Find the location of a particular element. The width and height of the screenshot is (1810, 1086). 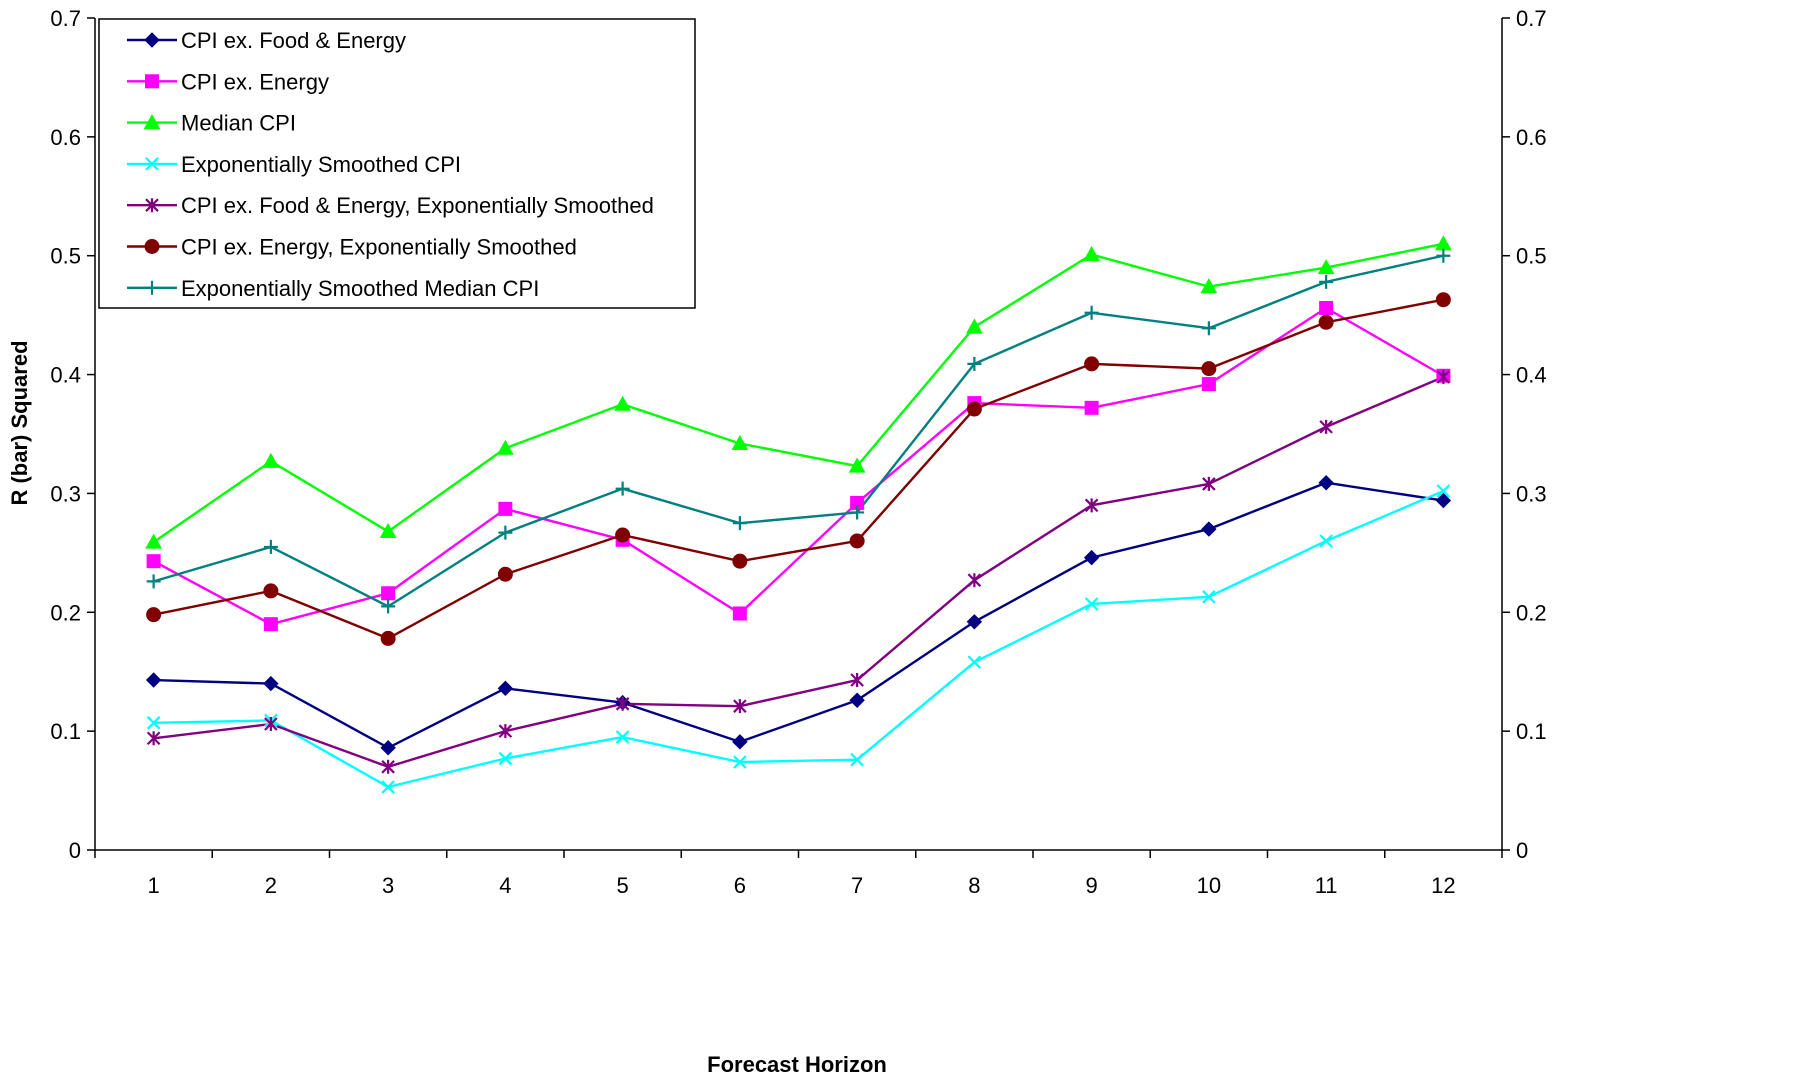

y-tick-label-right: 0.5 is located at coordinates (1531, 256).